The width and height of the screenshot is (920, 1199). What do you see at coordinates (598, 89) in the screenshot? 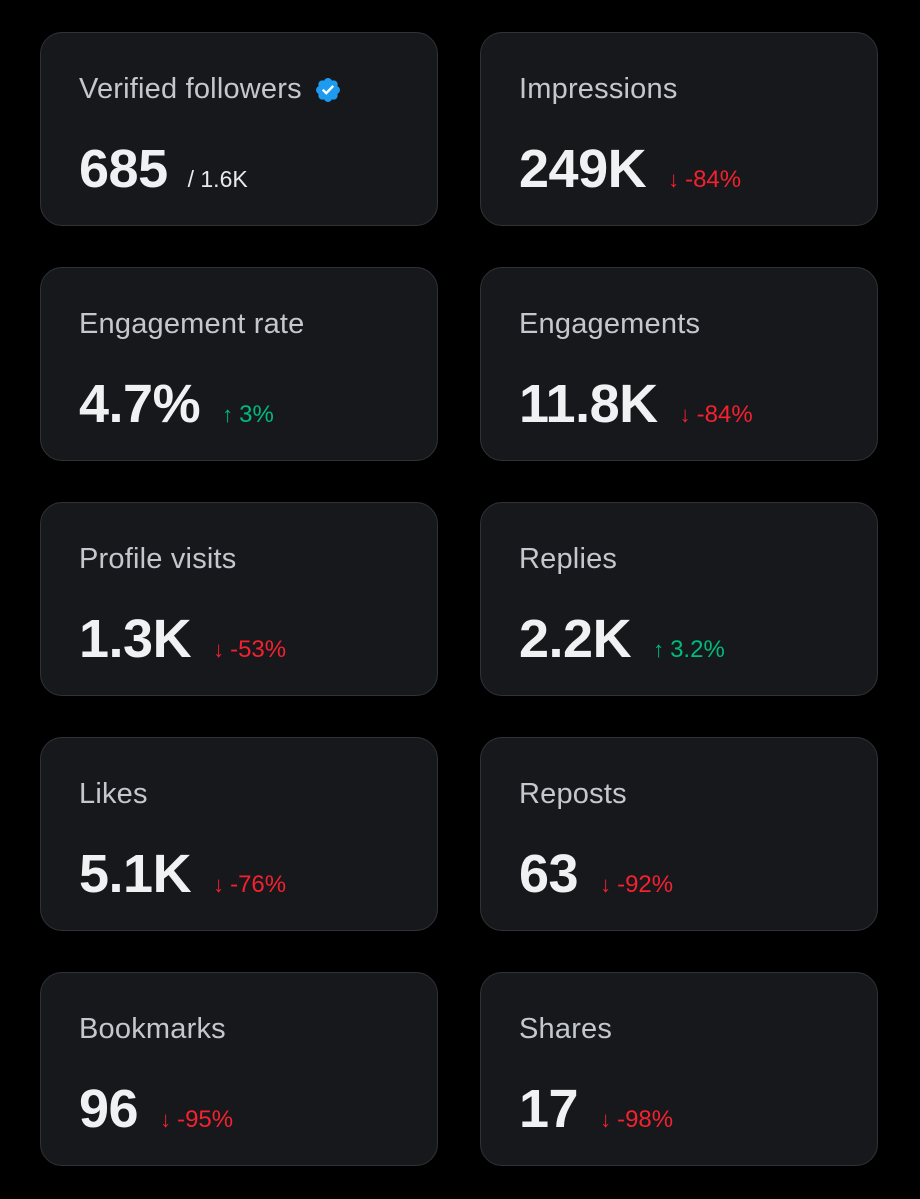
I see `metric-label: Impressions` at bounding box center [598, 89].